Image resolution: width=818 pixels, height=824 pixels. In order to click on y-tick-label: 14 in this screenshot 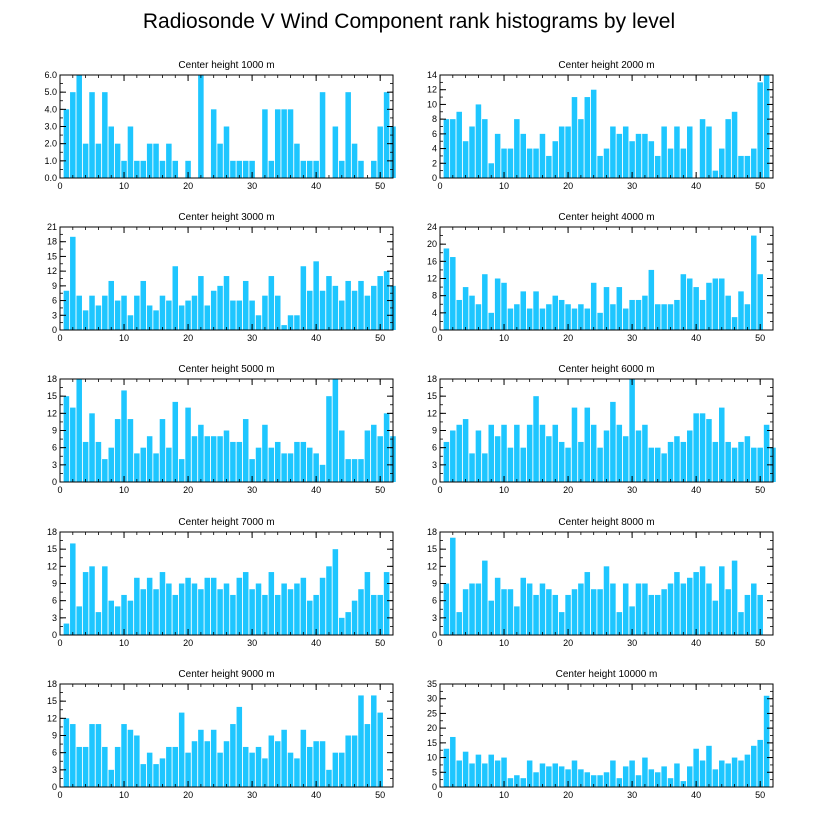, I will do `click(432, 75)`.